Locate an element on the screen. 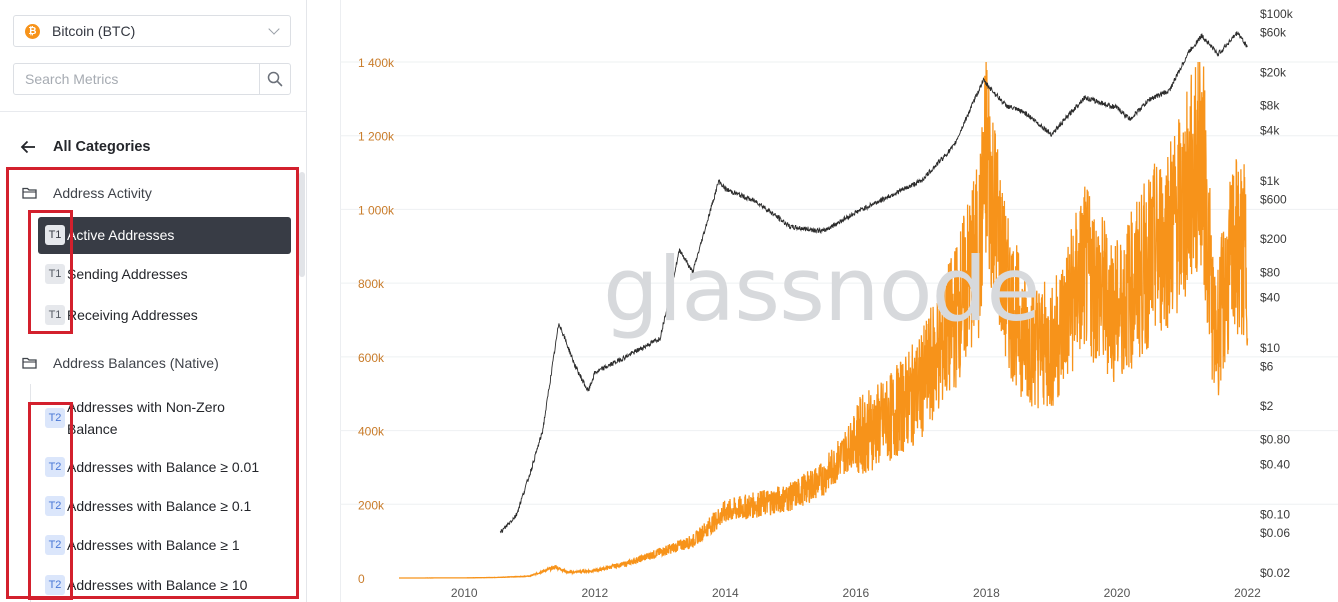  y-right-tick-label: $200 is located at coordinates (1273, 239).